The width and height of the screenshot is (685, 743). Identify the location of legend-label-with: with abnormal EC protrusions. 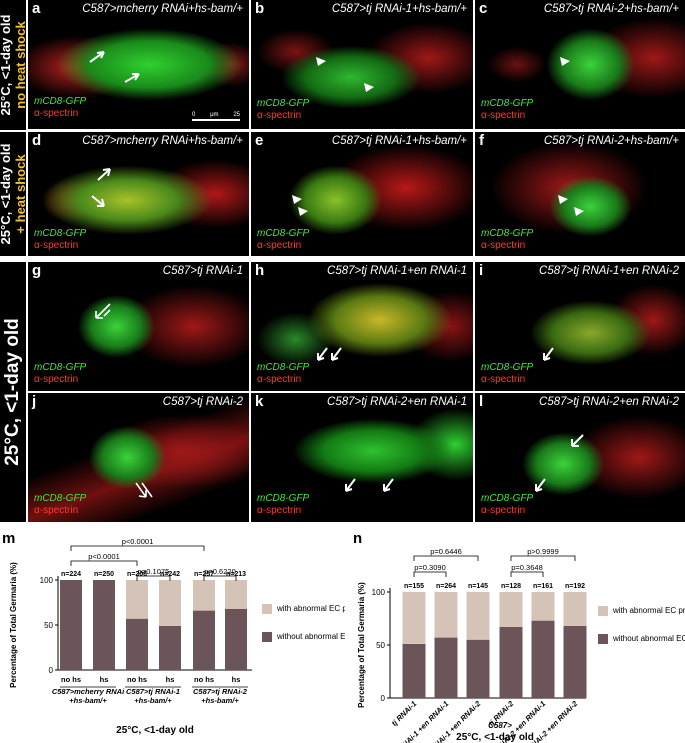
(648, 610).